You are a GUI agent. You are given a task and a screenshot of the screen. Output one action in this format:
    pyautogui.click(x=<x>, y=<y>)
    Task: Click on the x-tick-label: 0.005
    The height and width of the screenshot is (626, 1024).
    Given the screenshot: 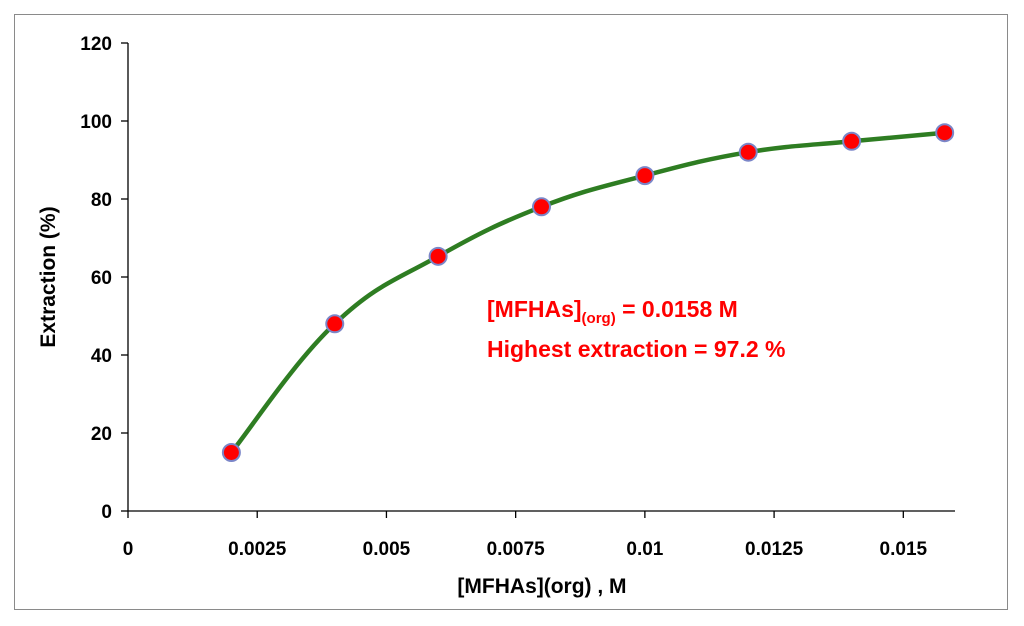 What is the action you would take?
    pyautogui.click(x=387, y=549)
    